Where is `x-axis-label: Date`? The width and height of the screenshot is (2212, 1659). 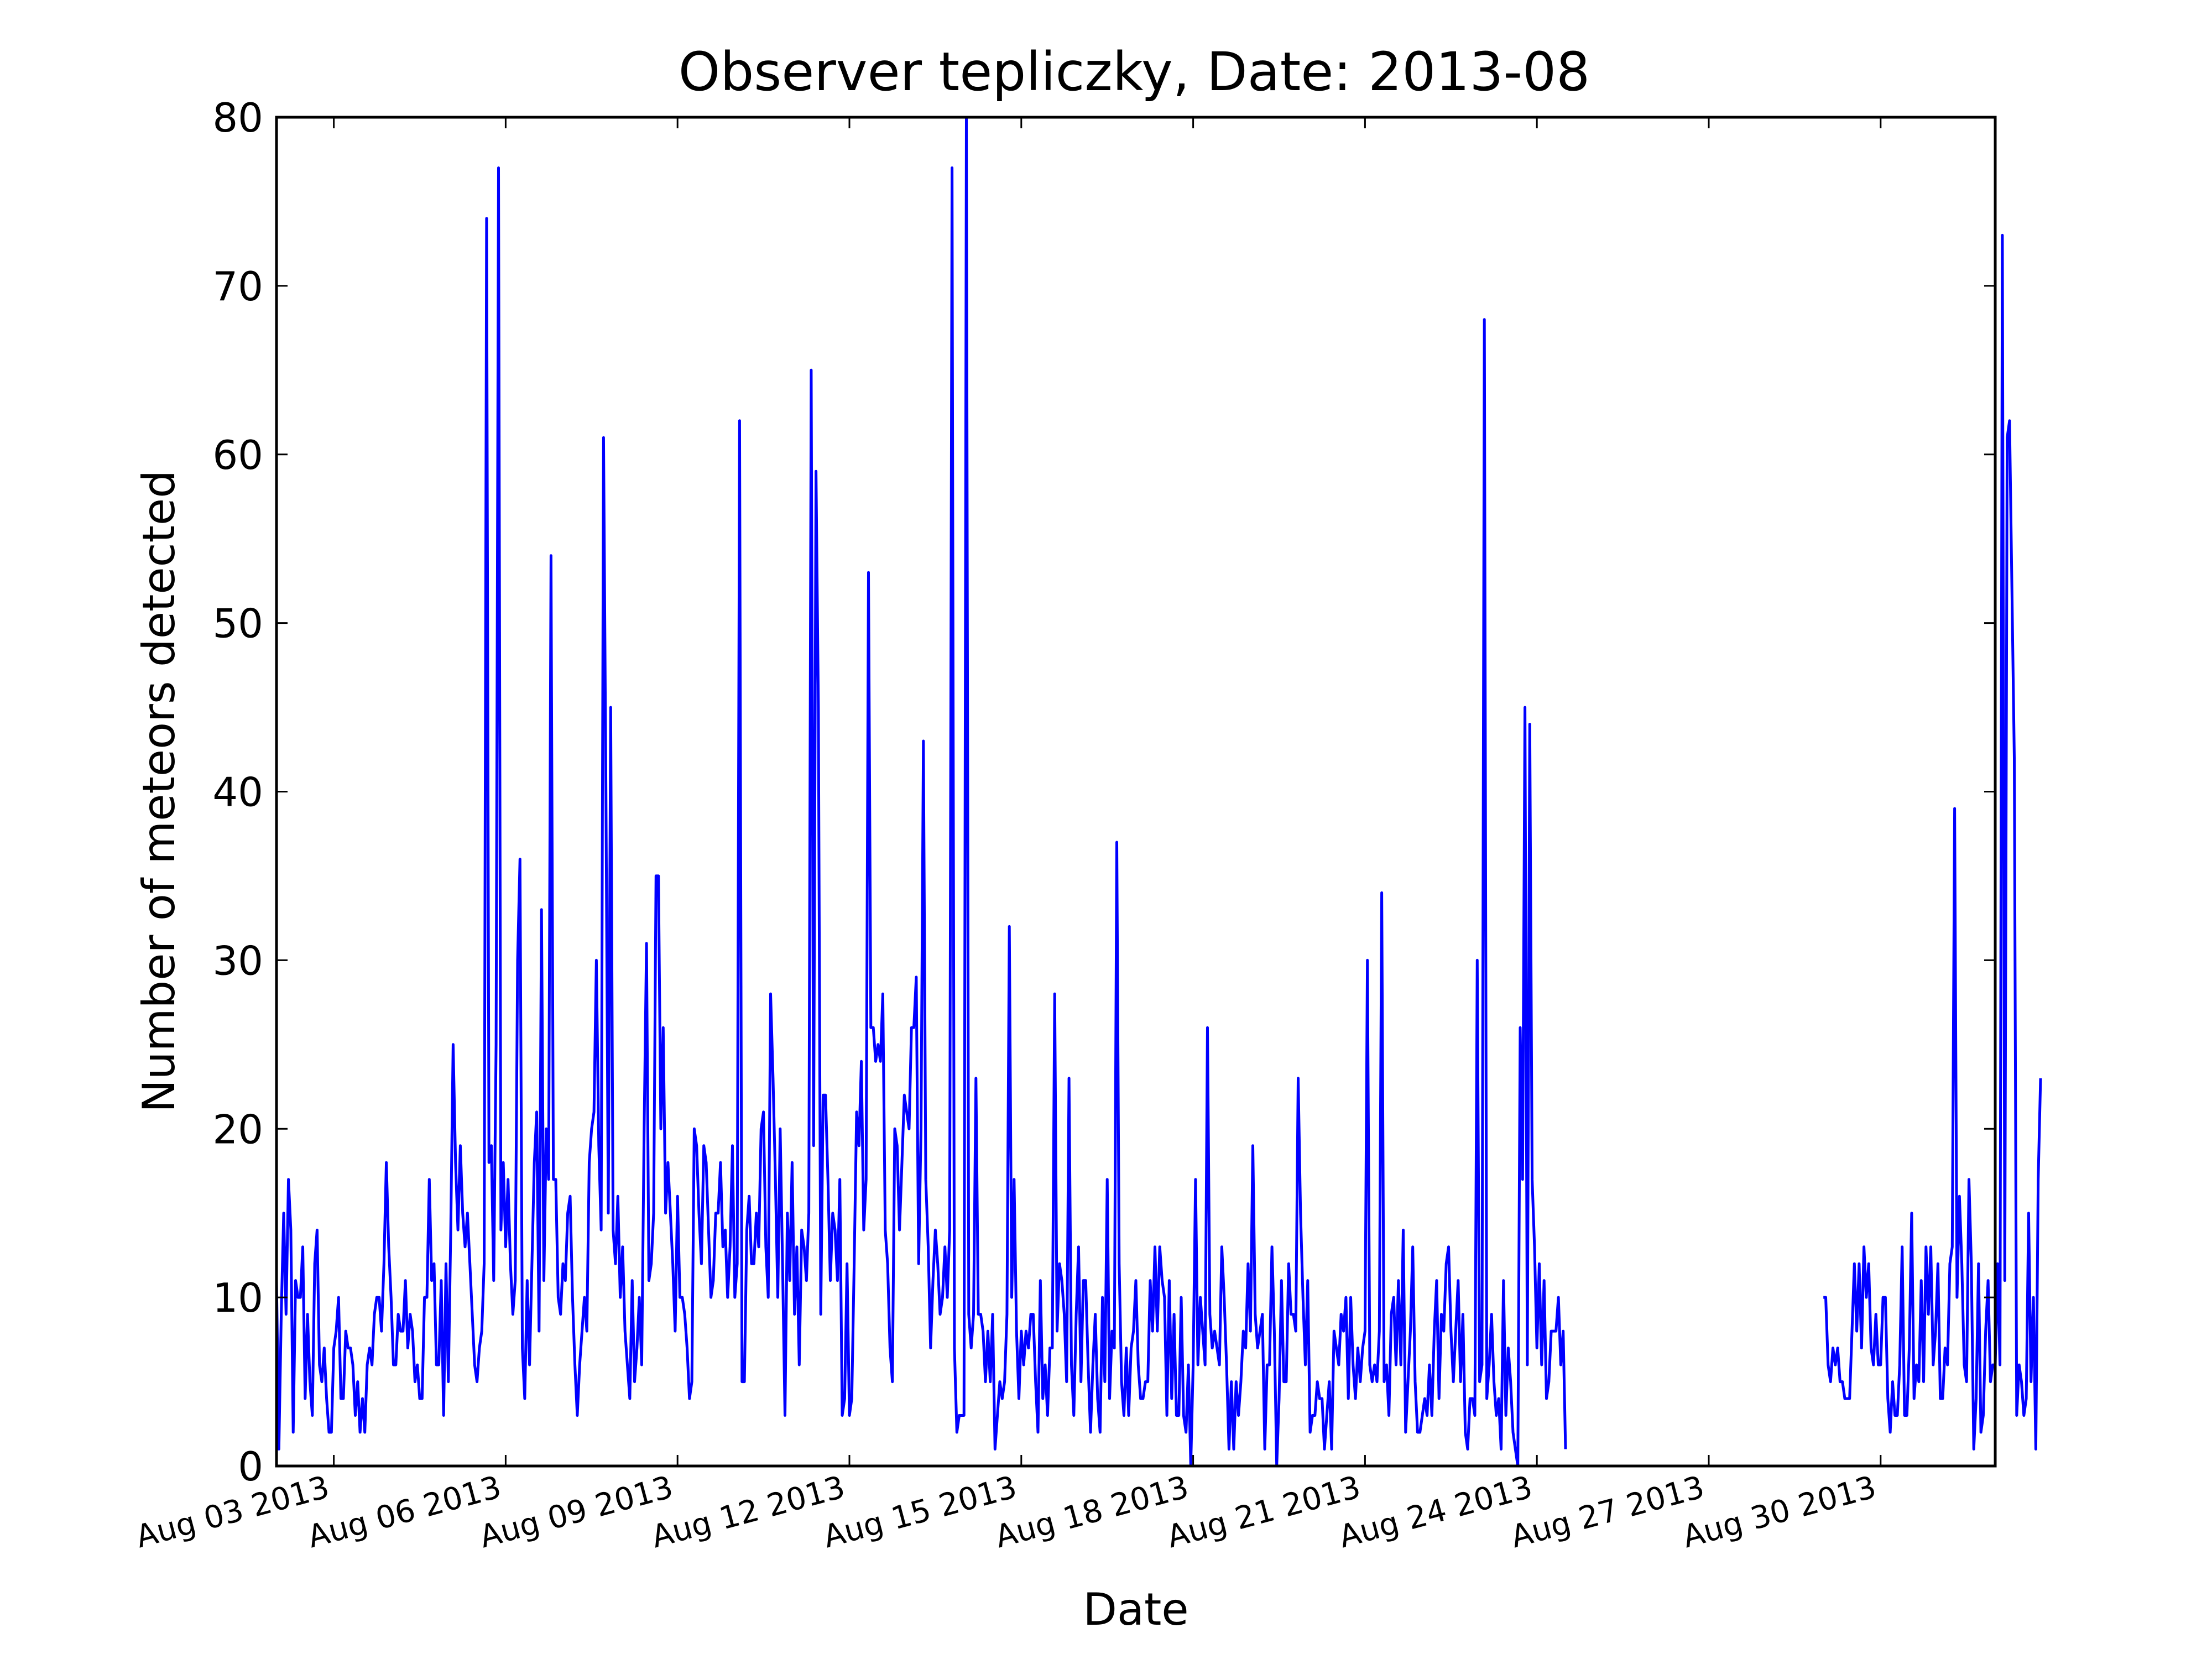 x-axis-label: Date is located at coordinates (1136, 1610).